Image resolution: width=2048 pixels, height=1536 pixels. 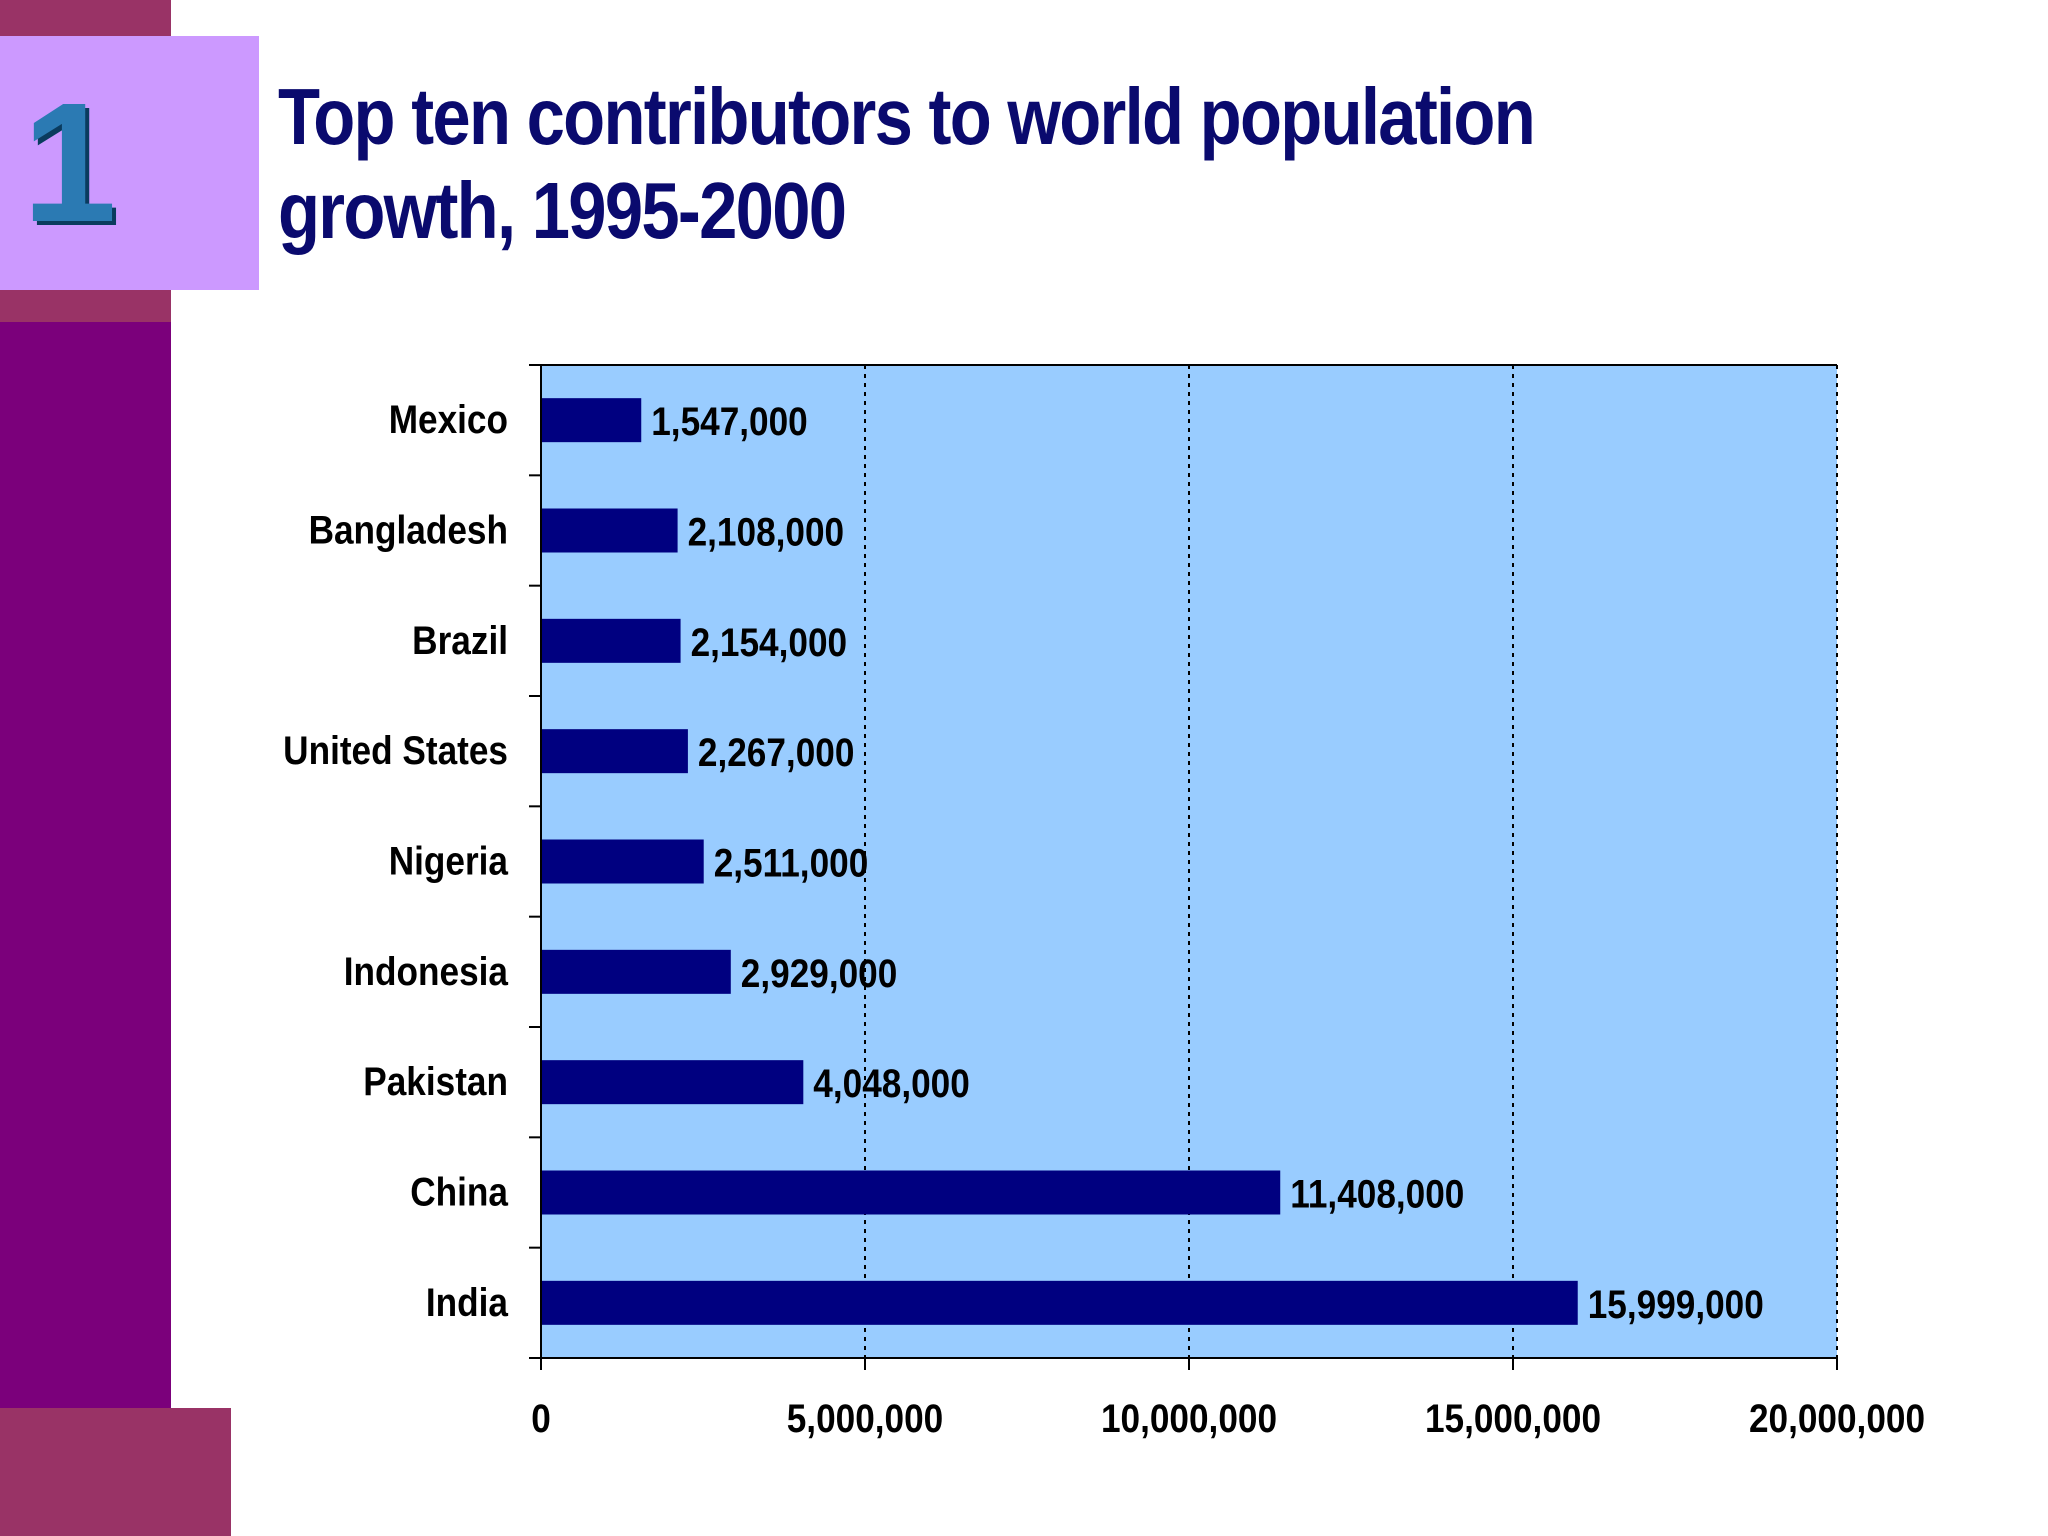 I want to click on data-label: 2,267,000, so click(x=776, y=752).